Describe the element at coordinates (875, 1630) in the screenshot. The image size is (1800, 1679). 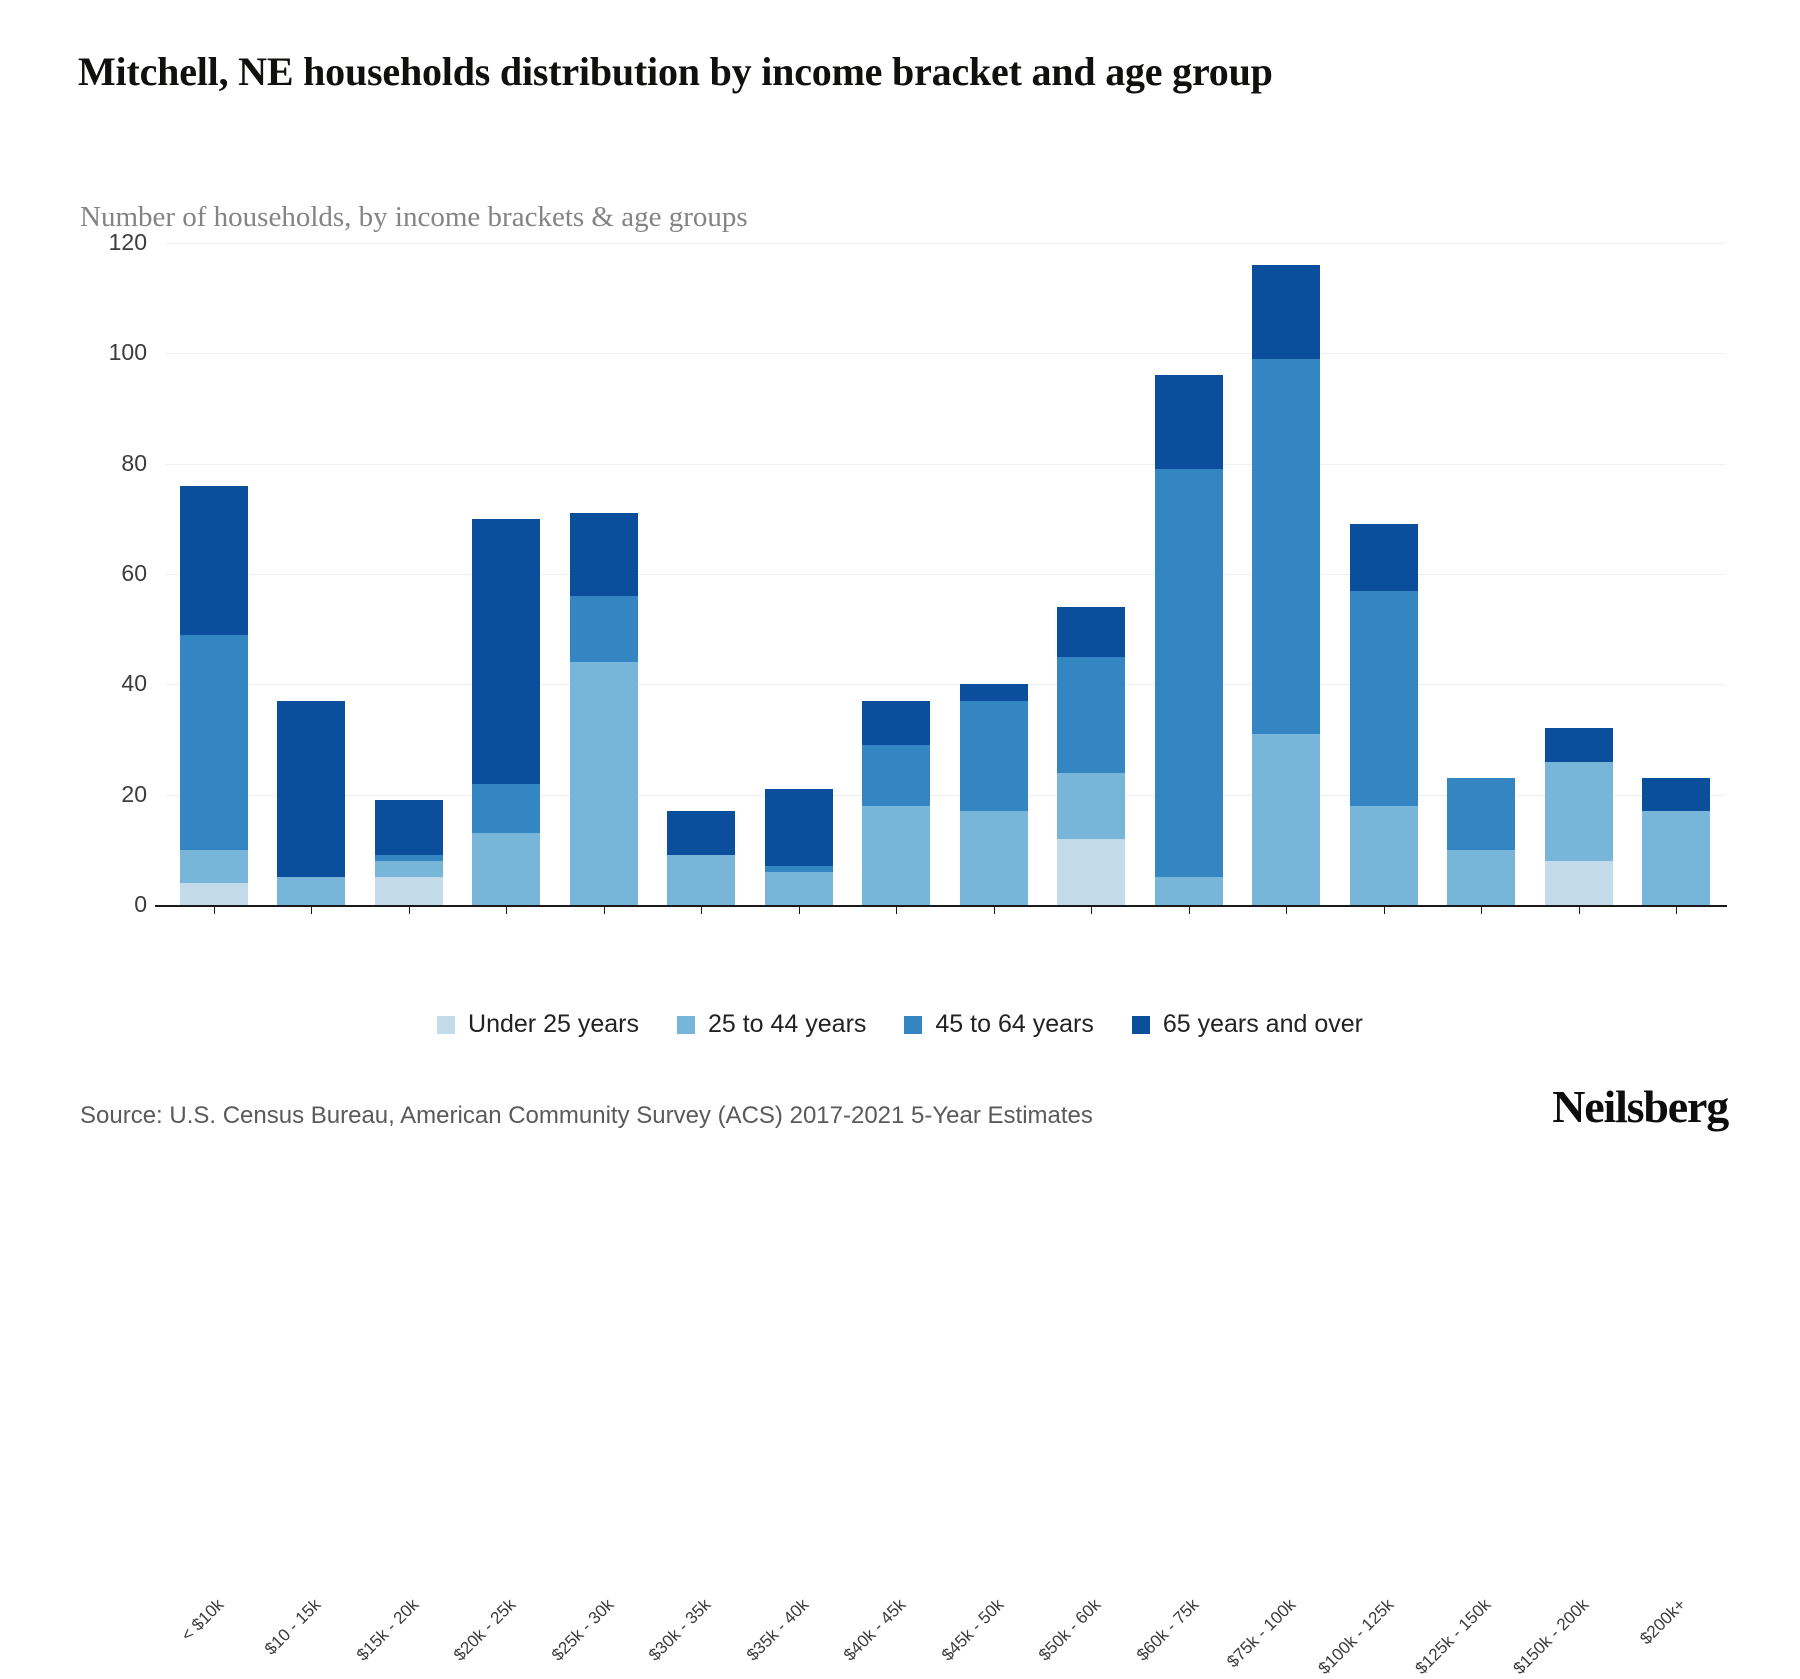
I see `x-axis-tick-label: $40k - 45k` at that location.